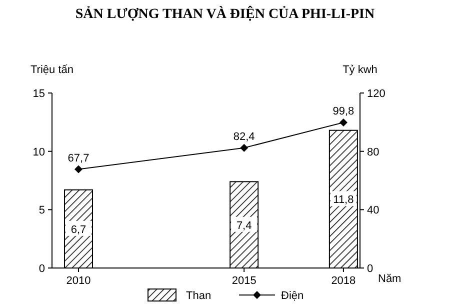  I want to click on data-label: 99,8, so click(343, 111).